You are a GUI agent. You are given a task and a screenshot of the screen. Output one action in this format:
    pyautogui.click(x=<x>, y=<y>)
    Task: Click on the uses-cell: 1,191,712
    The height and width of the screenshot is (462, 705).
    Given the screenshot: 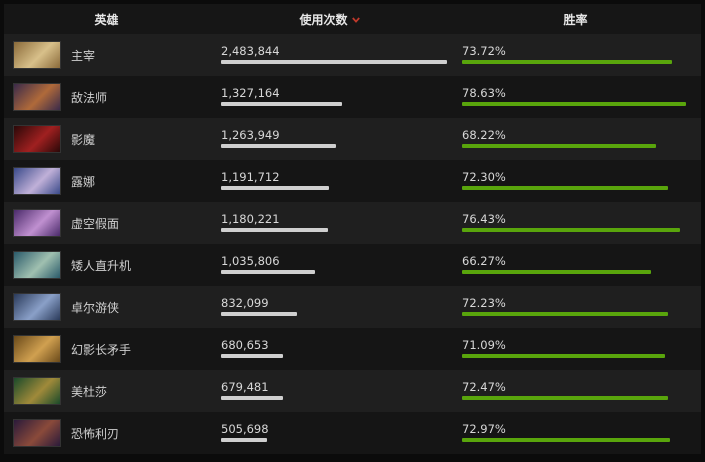 What is the action you would take?
    pyautogui.click(x=329, y=181)
    